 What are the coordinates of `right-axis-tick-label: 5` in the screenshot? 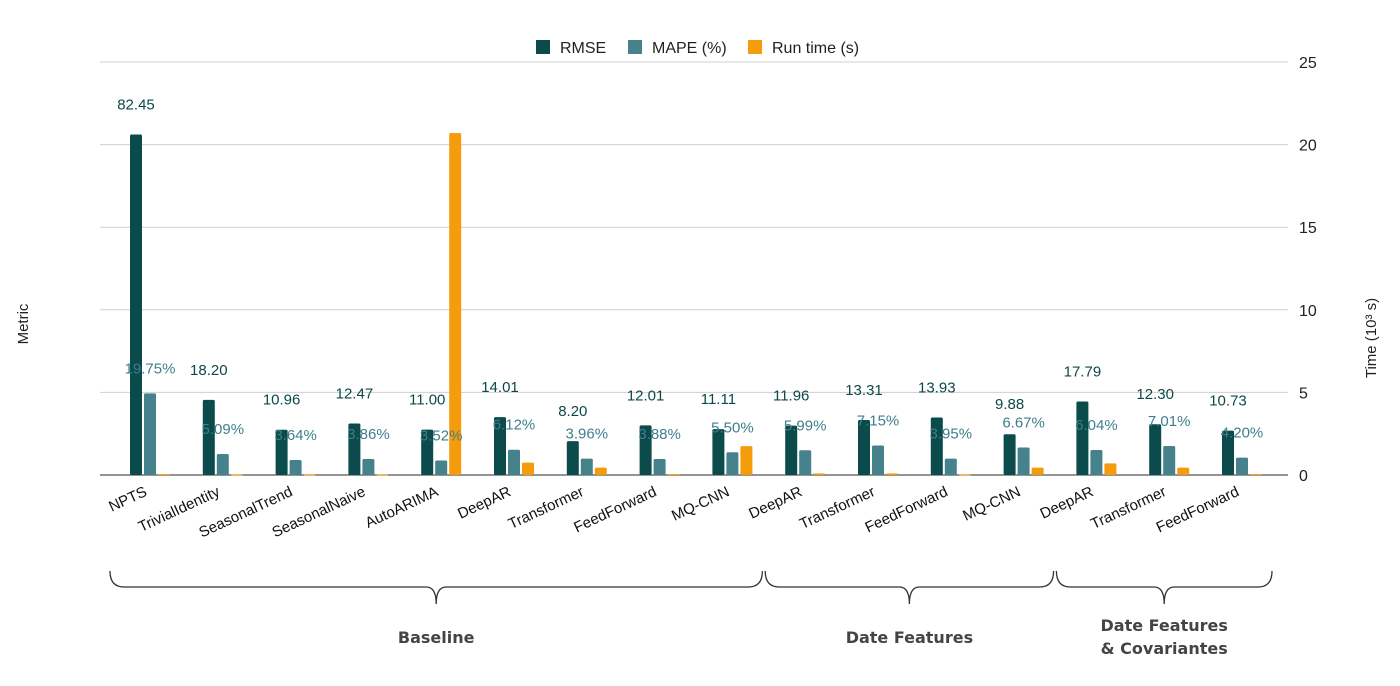 It's located at (1303, 393).